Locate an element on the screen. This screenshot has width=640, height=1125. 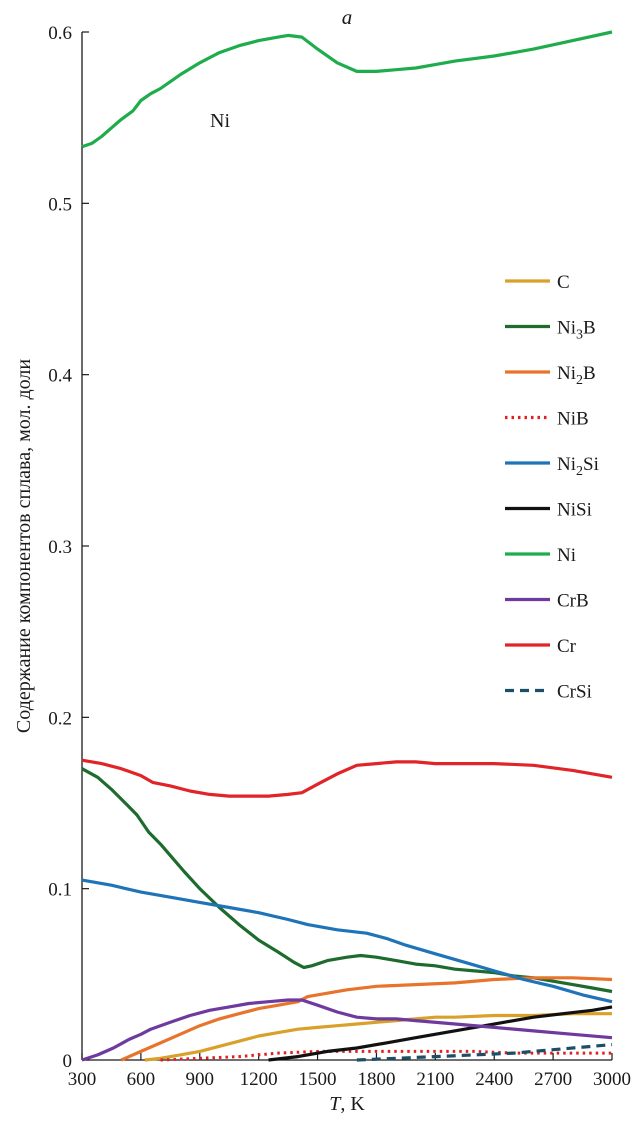
y-tick-label: 0.5 is located at coordinates (60, 204).